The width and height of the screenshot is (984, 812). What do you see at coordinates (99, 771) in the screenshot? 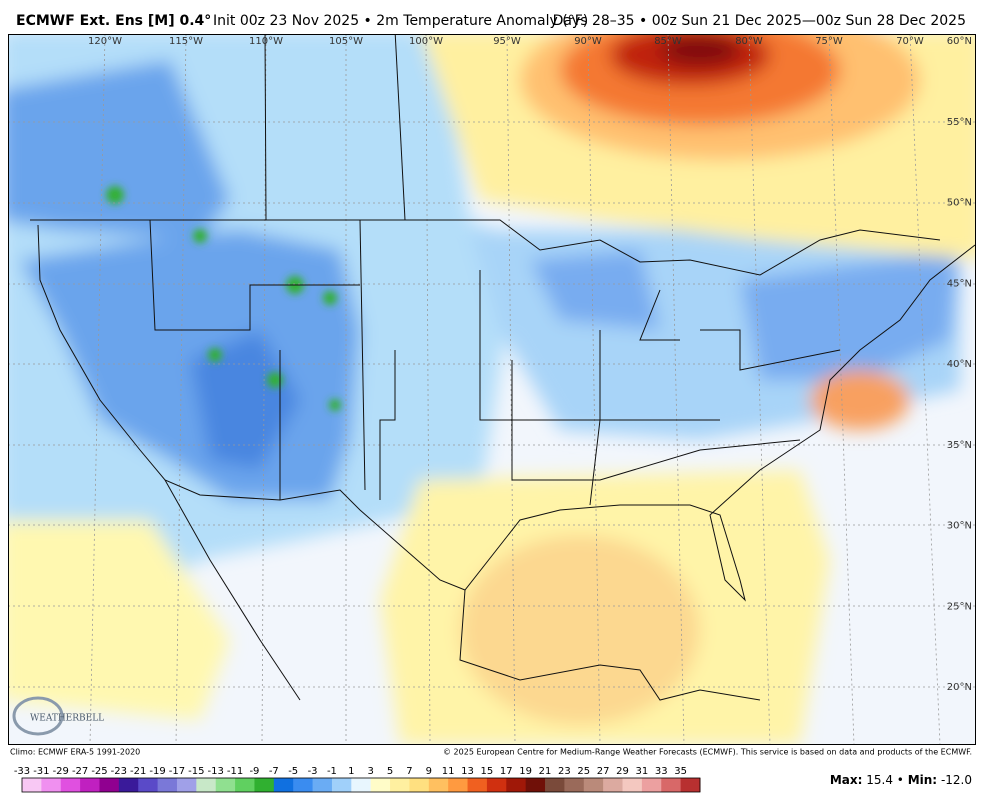
I see `colorbar-label: -25` at bounding box center [99, 771].